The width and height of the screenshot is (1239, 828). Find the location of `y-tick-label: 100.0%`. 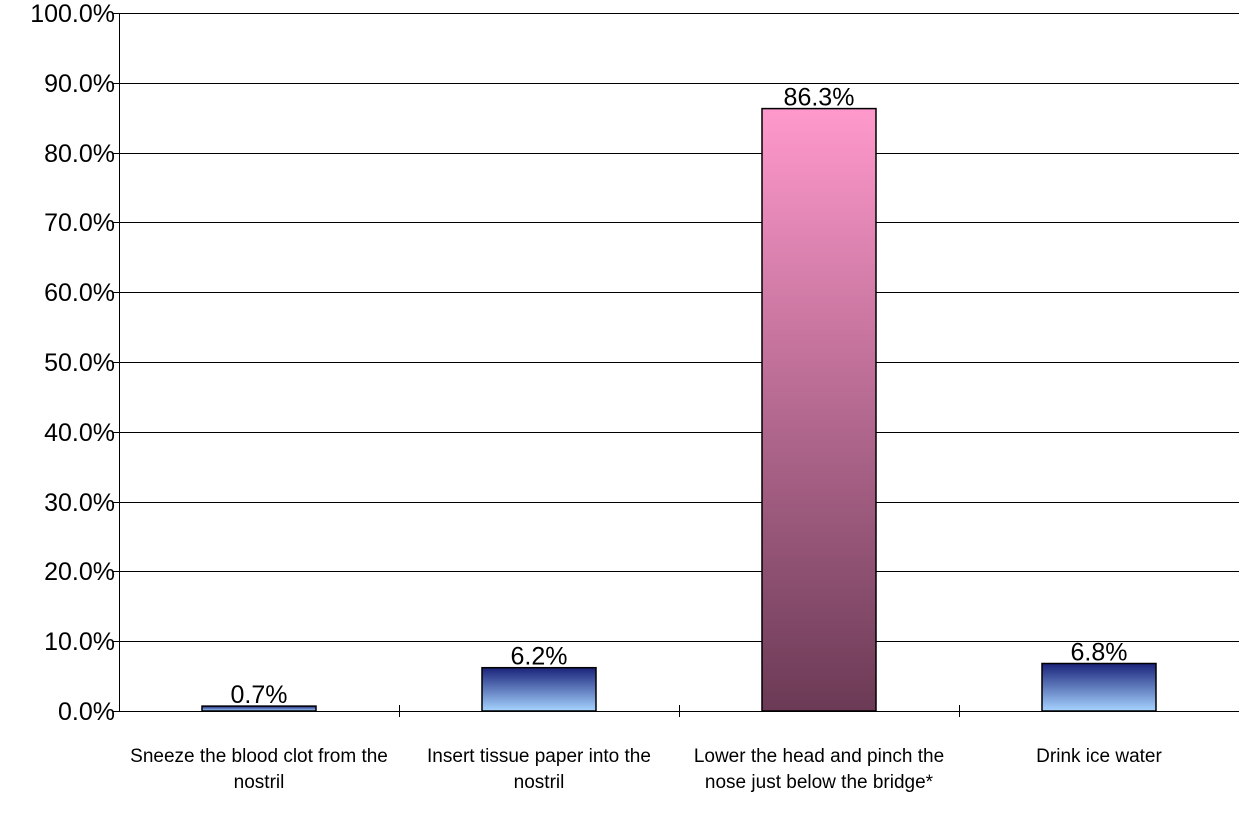

y-tick-label: 100.0% is located at coordinates (72, 14).